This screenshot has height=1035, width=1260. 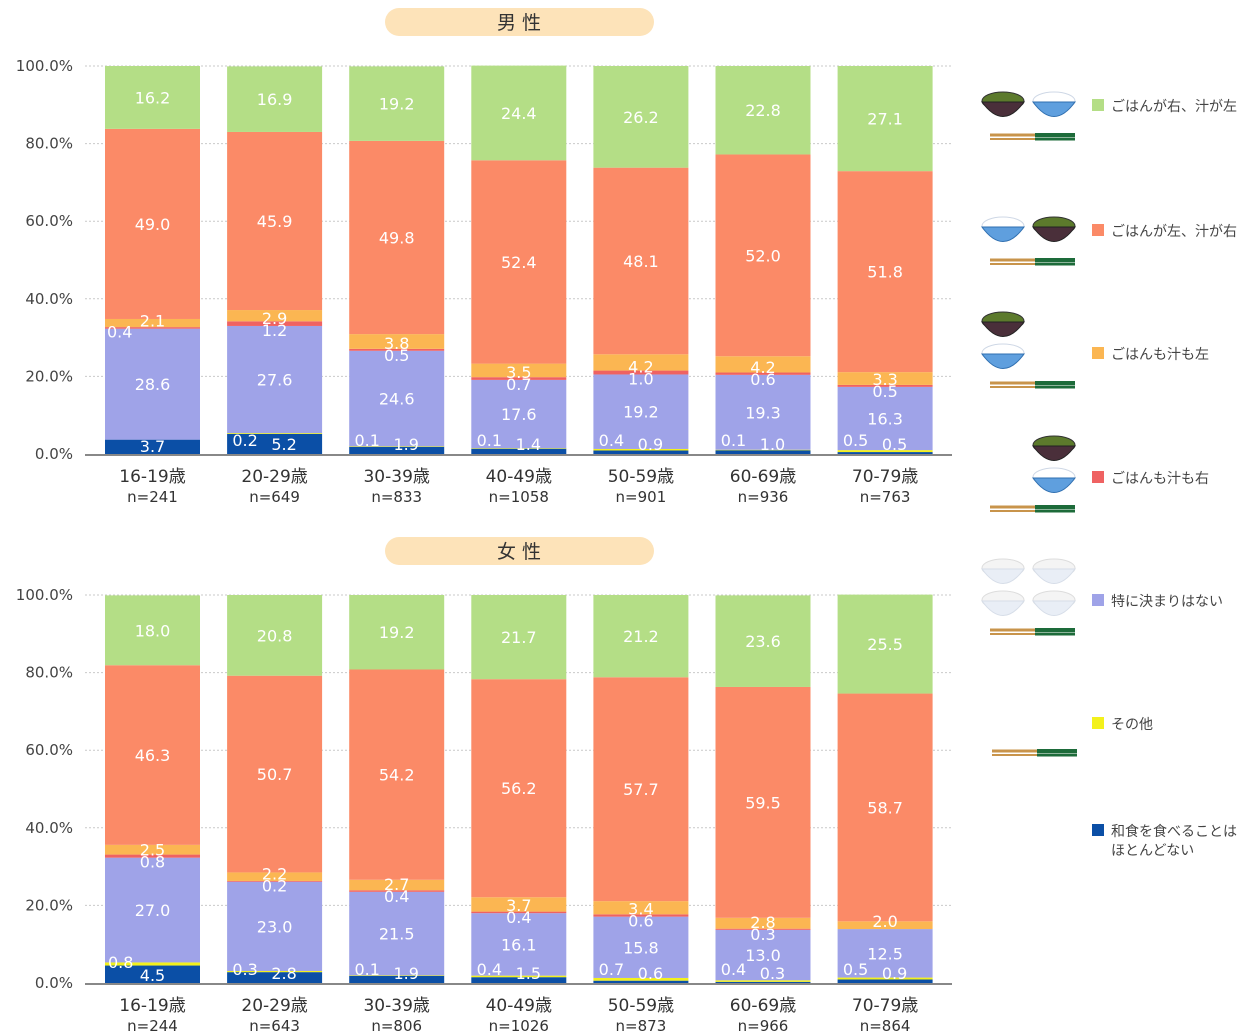 I want to click on data-label: 16.3, so click(x=885, y=418).